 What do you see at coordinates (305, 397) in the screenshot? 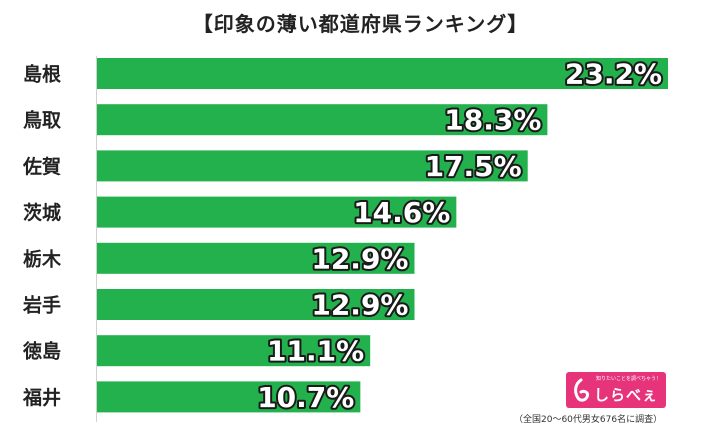
I see `value-label: 10.7%` at bounding box center [305, 397].